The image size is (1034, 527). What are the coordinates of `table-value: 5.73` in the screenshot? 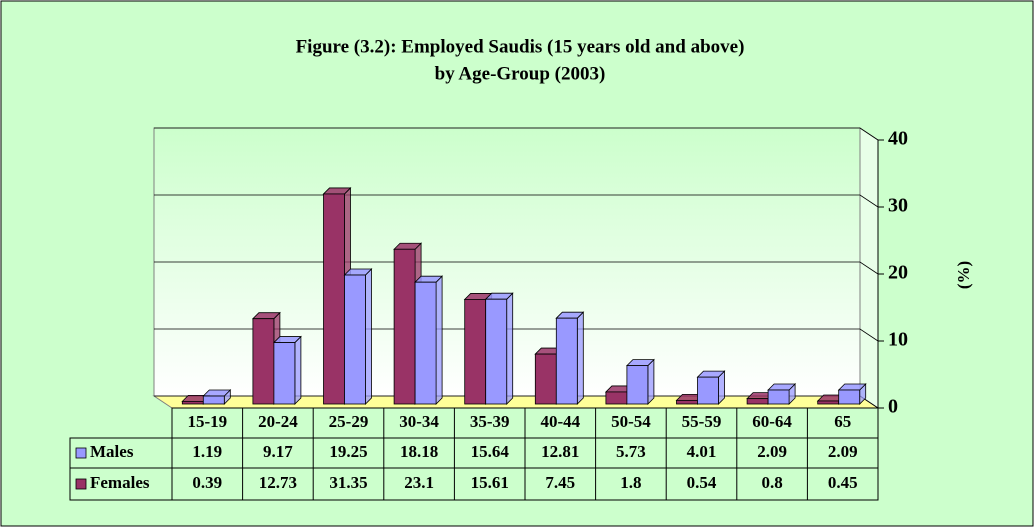 It's located at (631, 451).